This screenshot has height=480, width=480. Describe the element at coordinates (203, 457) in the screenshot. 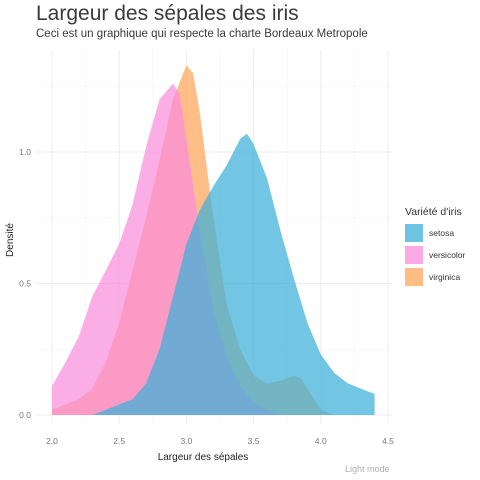

I see `x-axis-label: Largeur des sépales` at that location.